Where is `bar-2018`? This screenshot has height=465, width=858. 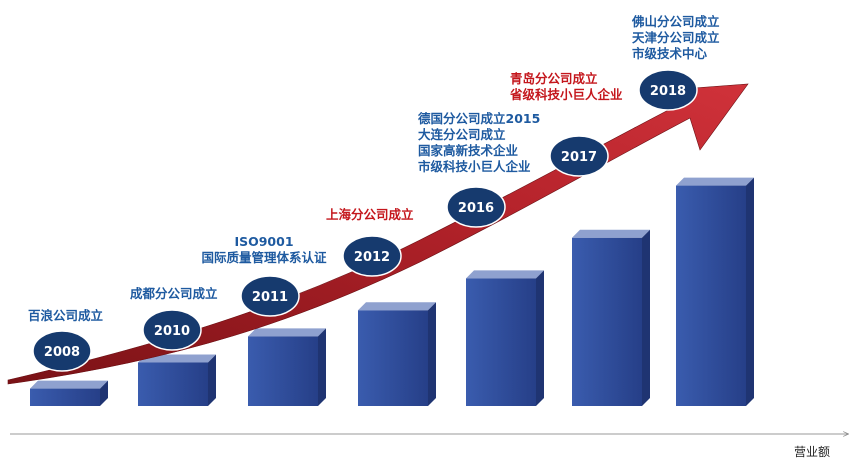 bar-2018 is located at coordinates (715, 291).